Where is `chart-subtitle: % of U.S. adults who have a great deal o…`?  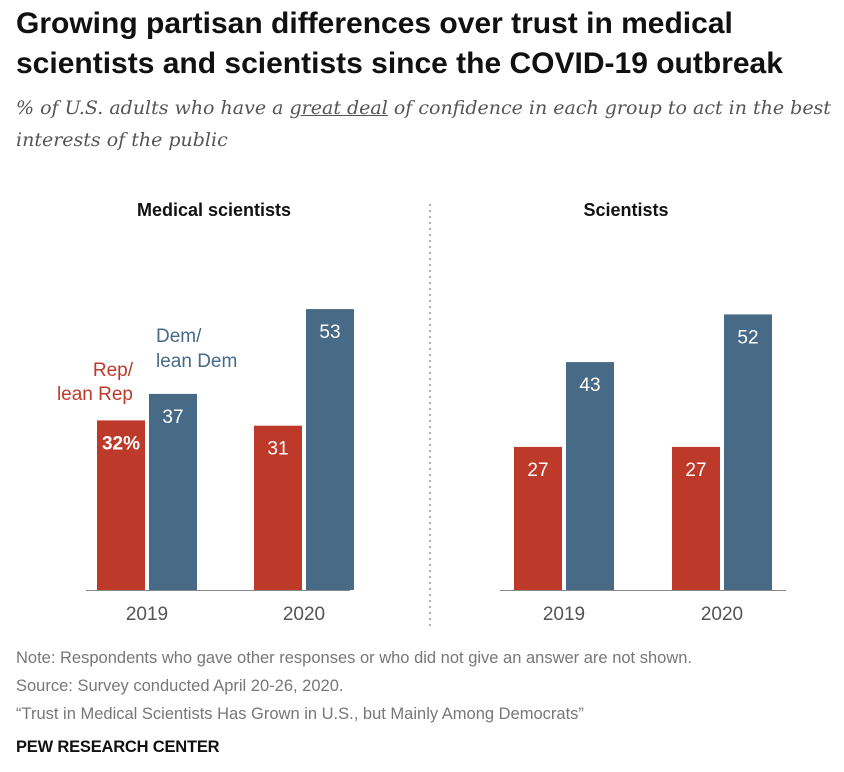
chart-subtitle: % of U.S. adults who have a great deal o… is located at coordinates (423, 124).